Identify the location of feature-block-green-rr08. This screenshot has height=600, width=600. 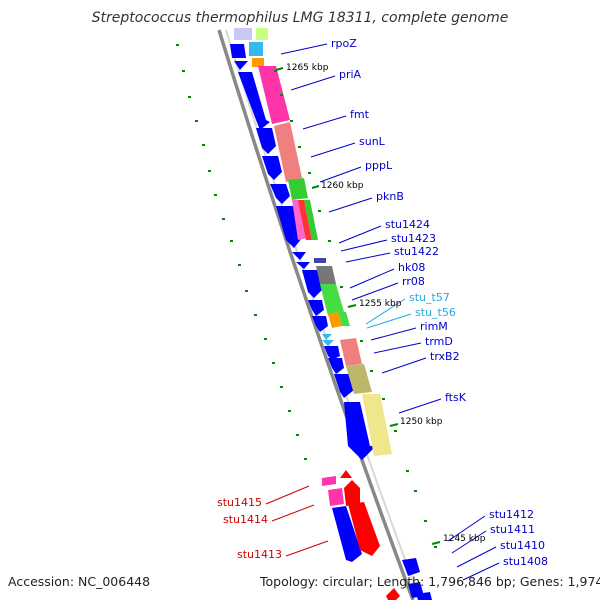
(332, 300).